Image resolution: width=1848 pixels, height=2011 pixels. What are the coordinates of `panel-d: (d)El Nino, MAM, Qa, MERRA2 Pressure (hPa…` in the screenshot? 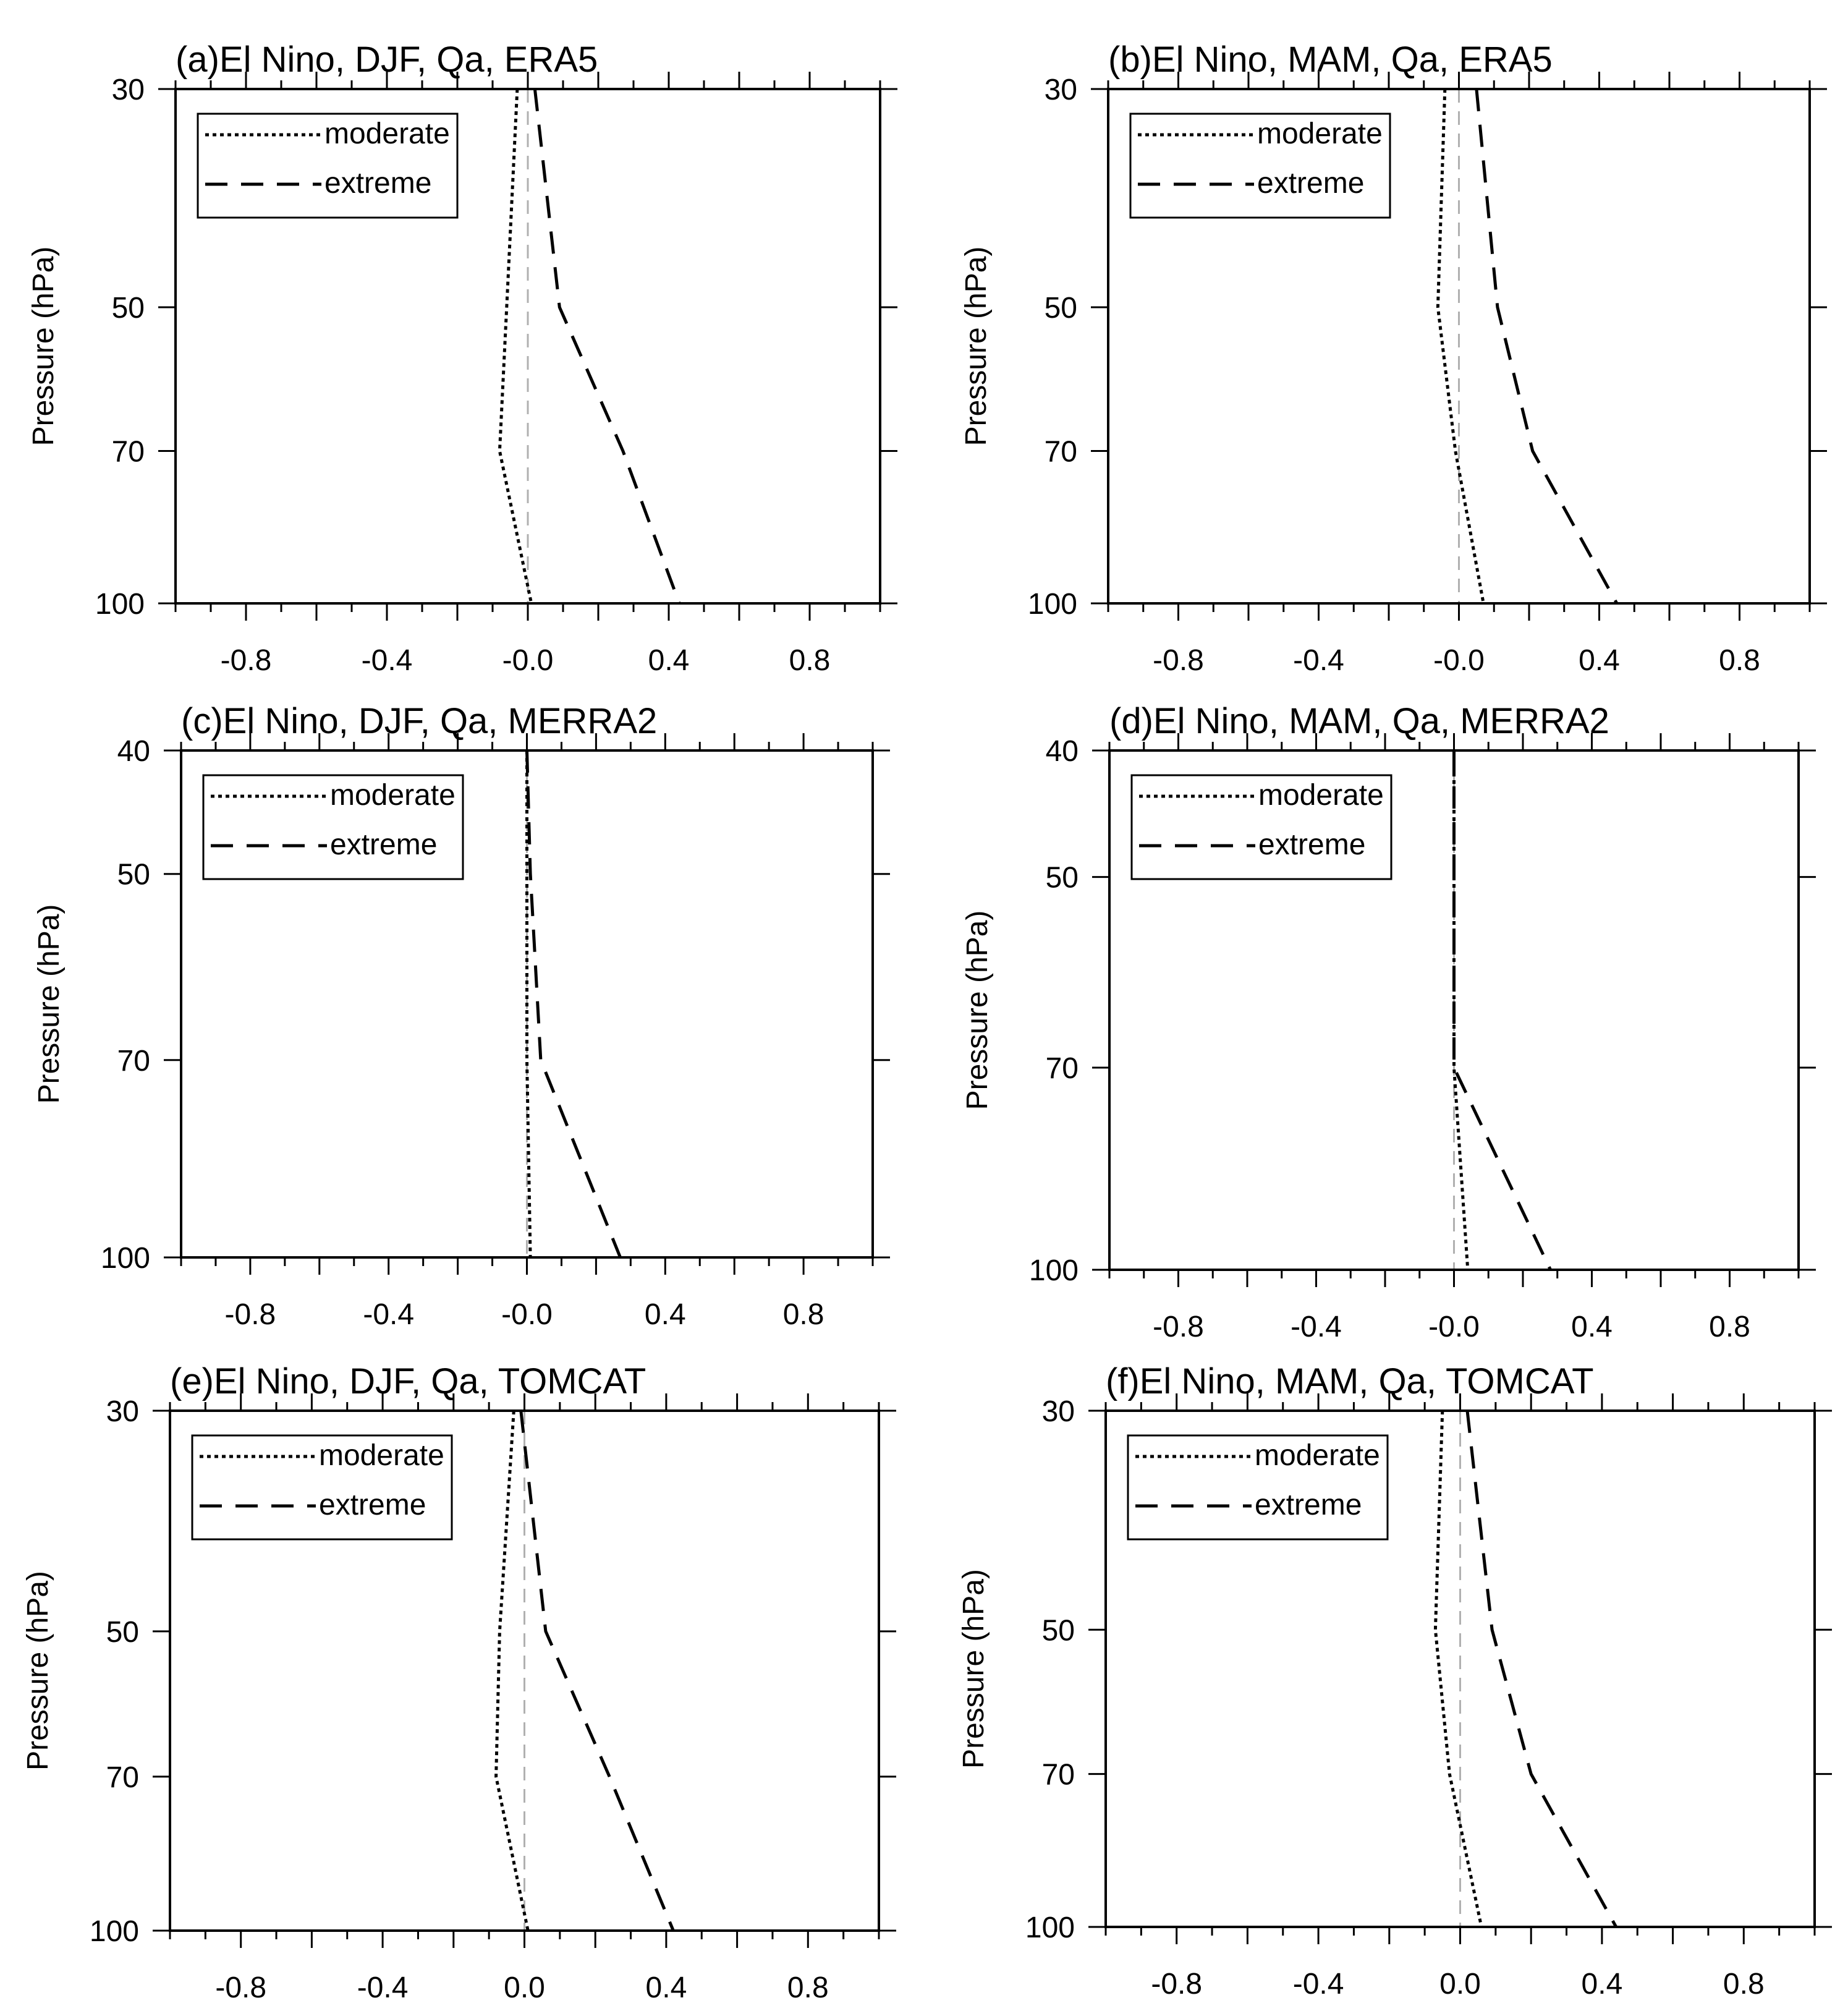 It's located at (1388, 1022).